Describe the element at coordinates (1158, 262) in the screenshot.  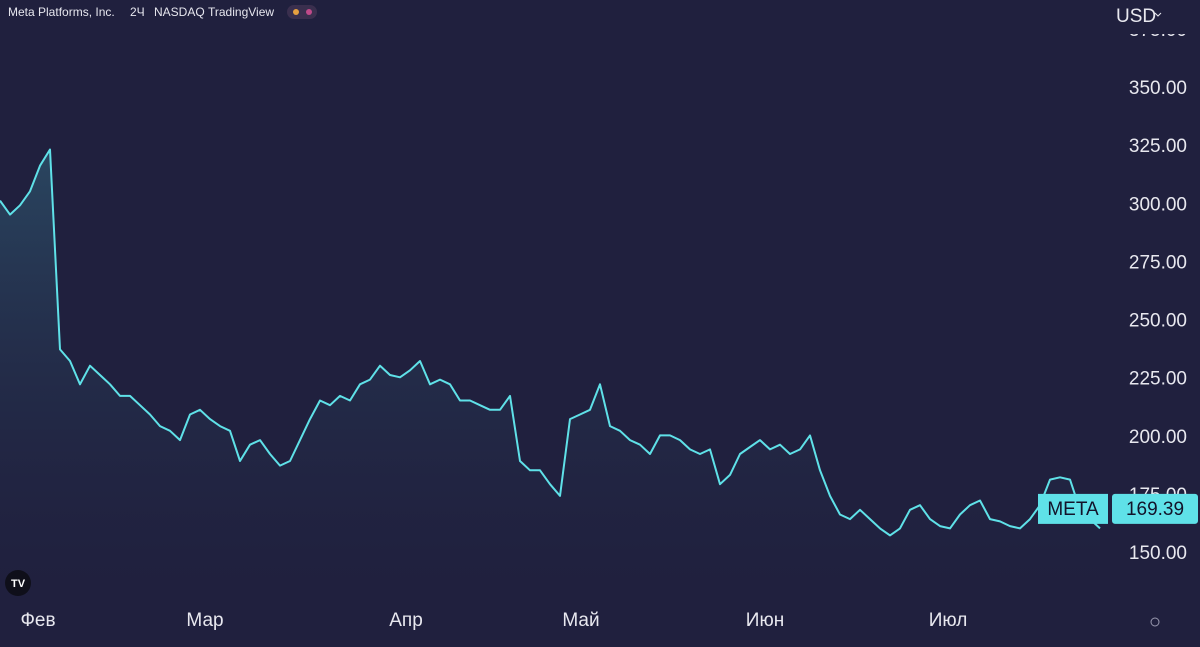
I see `y-tick-label: 275.00` at that location.